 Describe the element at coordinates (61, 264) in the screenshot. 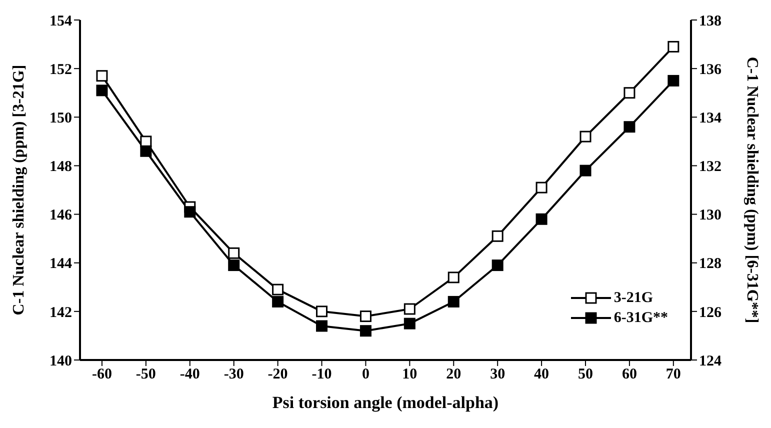

I see `y-tick-label: 144` at that location.